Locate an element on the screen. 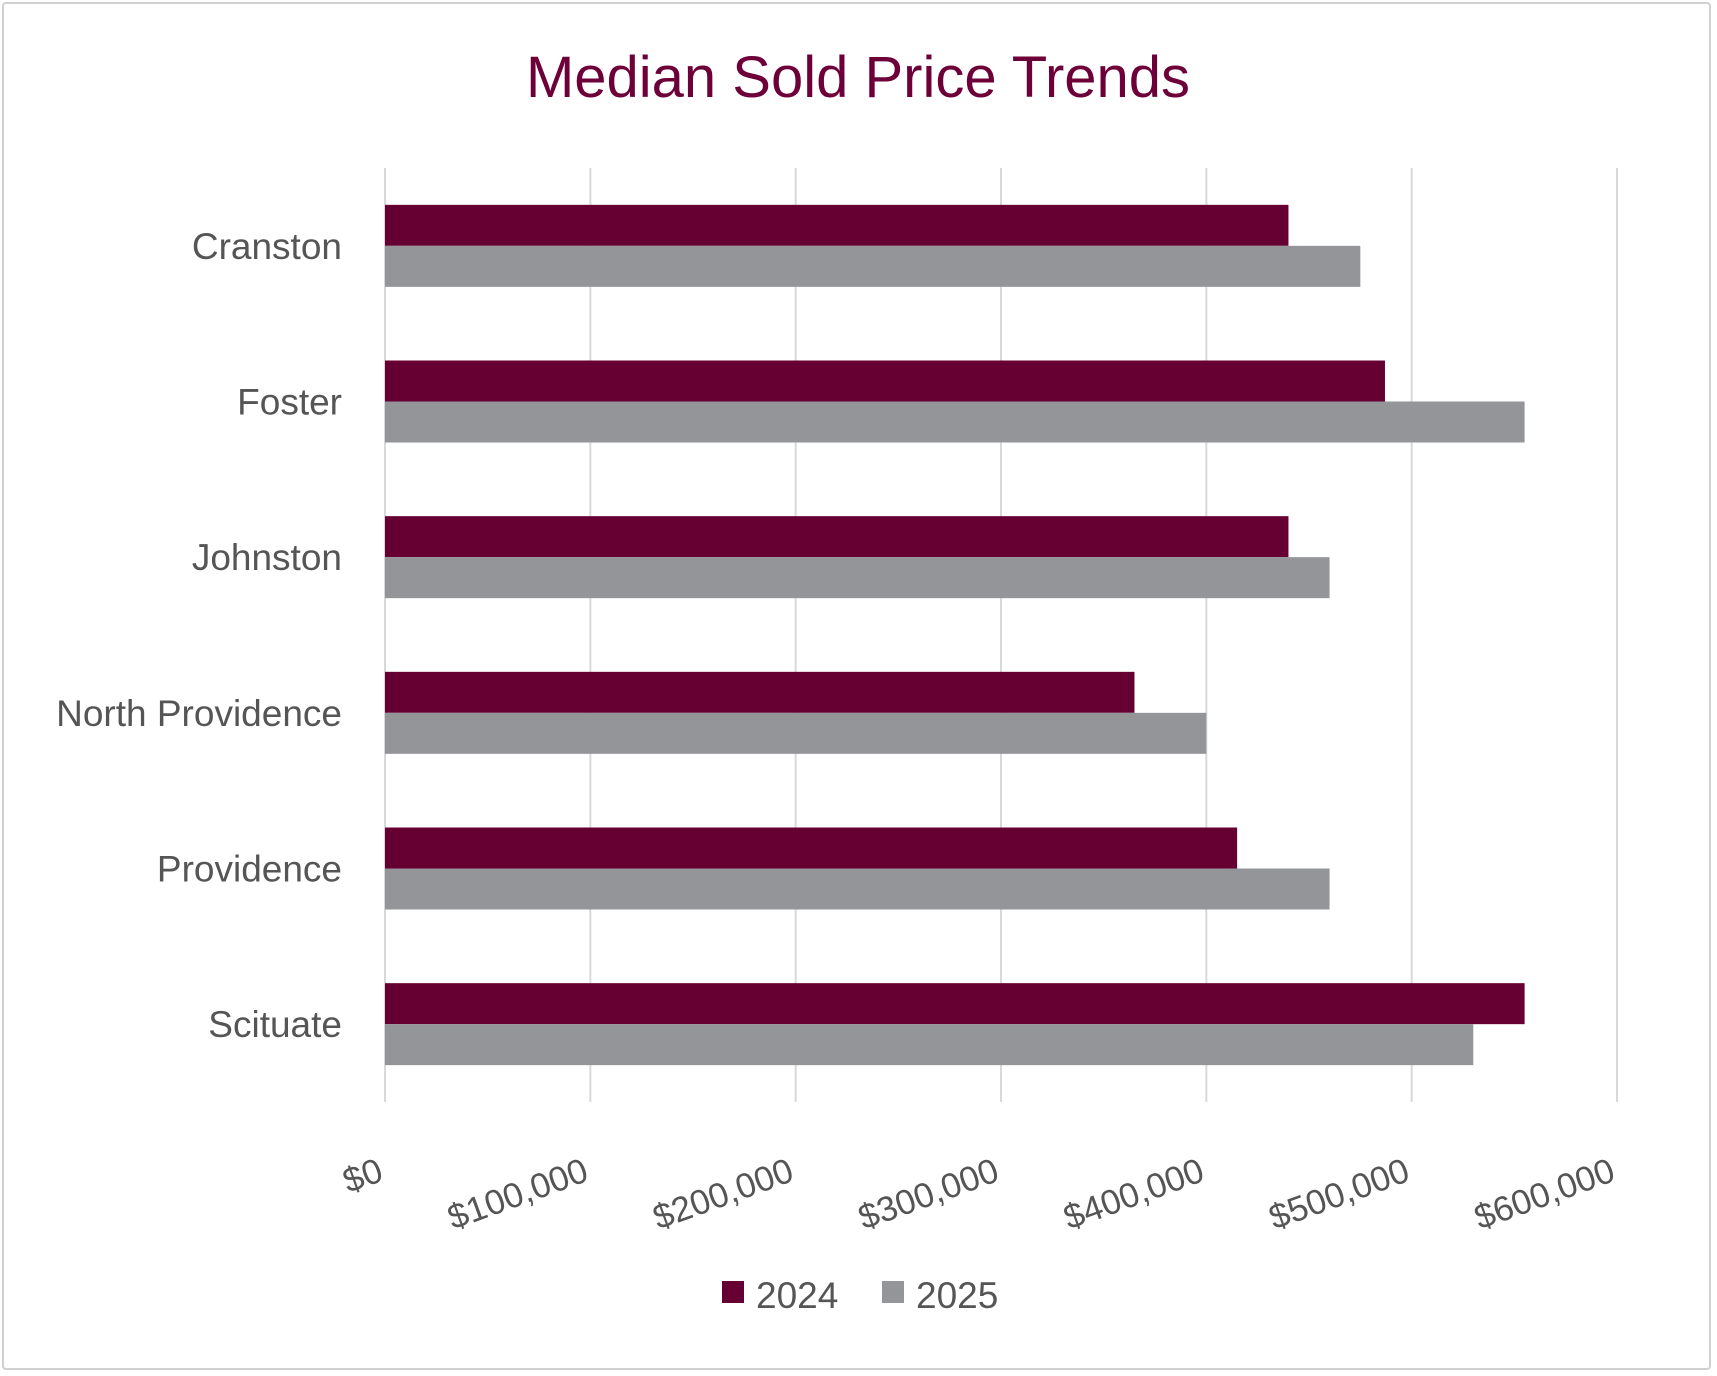  legend-label-2024: 2024 is located at coordinates (797, 1295).